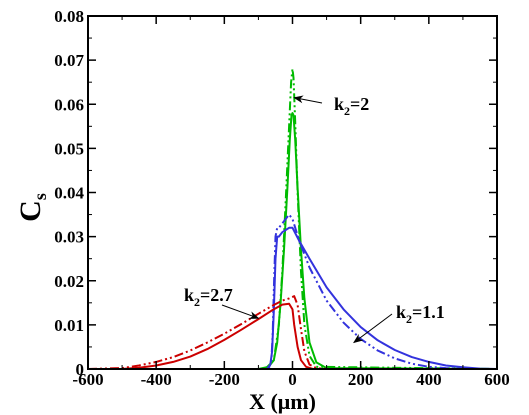 The image size is (529, 415). What do you see at coordinates (292, 379) in the screenshot?
I see `x-tick-label: 0` at bounding box center [292, 379].